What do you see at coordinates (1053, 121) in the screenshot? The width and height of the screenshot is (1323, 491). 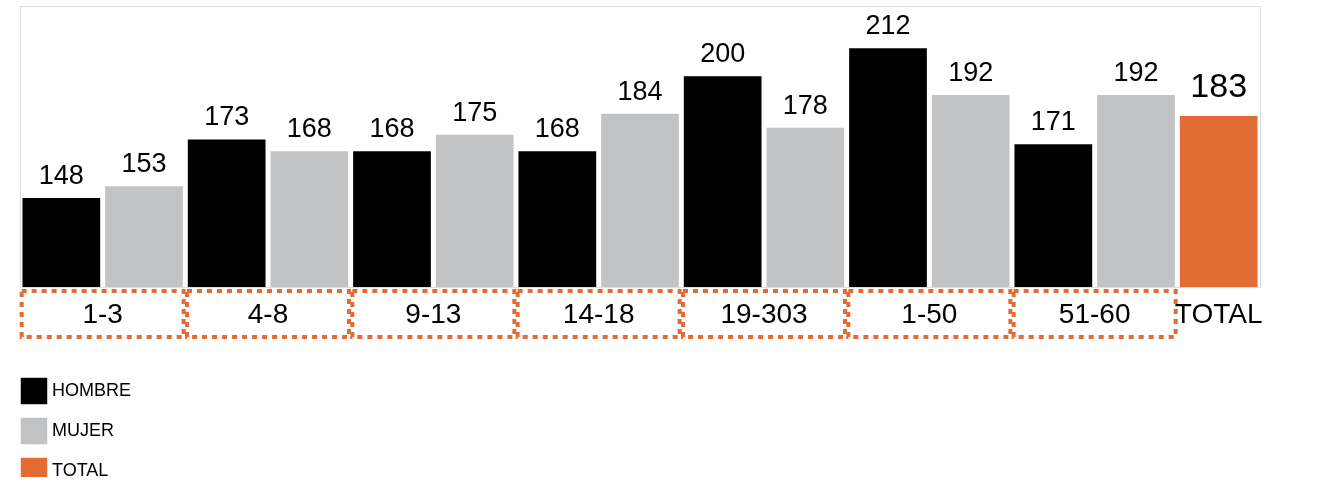 I see `data-label: 171` at bounding box center [1053, 121].